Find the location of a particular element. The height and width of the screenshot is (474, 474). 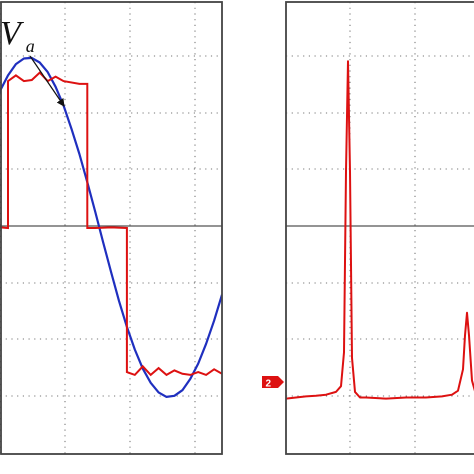

channel-2-label: 2 is located at coordinates (269, 384).